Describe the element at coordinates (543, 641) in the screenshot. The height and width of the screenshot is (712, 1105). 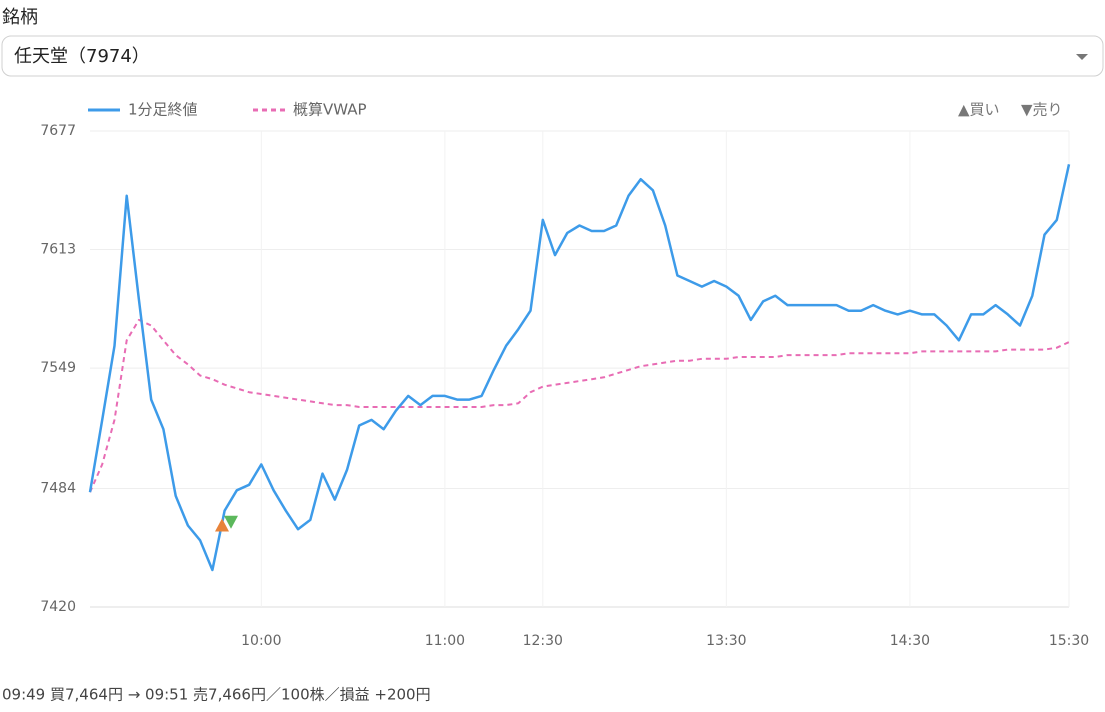
I see `x-tick-label: 12:30` at that location.